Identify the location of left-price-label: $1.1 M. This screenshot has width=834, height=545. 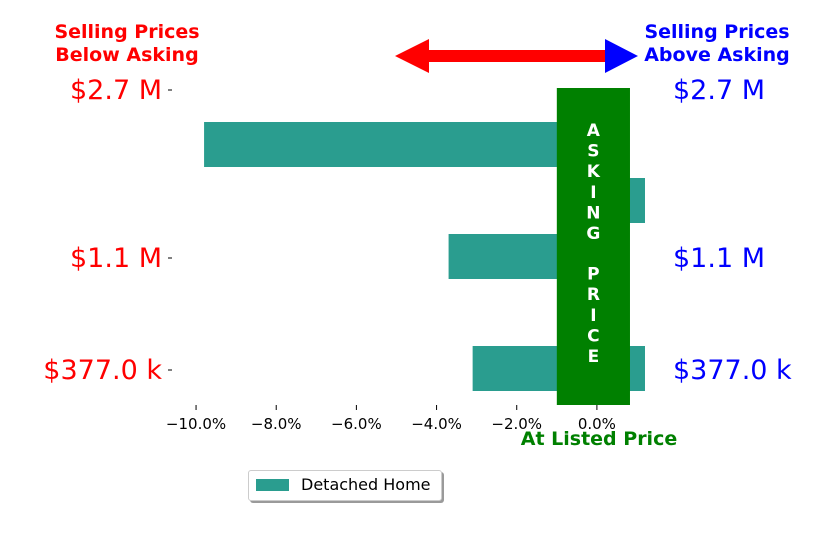
(116, 258).